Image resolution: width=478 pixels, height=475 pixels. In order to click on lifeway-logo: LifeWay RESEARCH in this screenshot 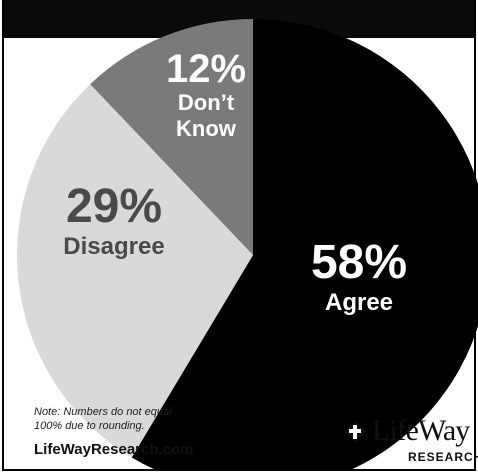, I will do `click(410, 440)`.